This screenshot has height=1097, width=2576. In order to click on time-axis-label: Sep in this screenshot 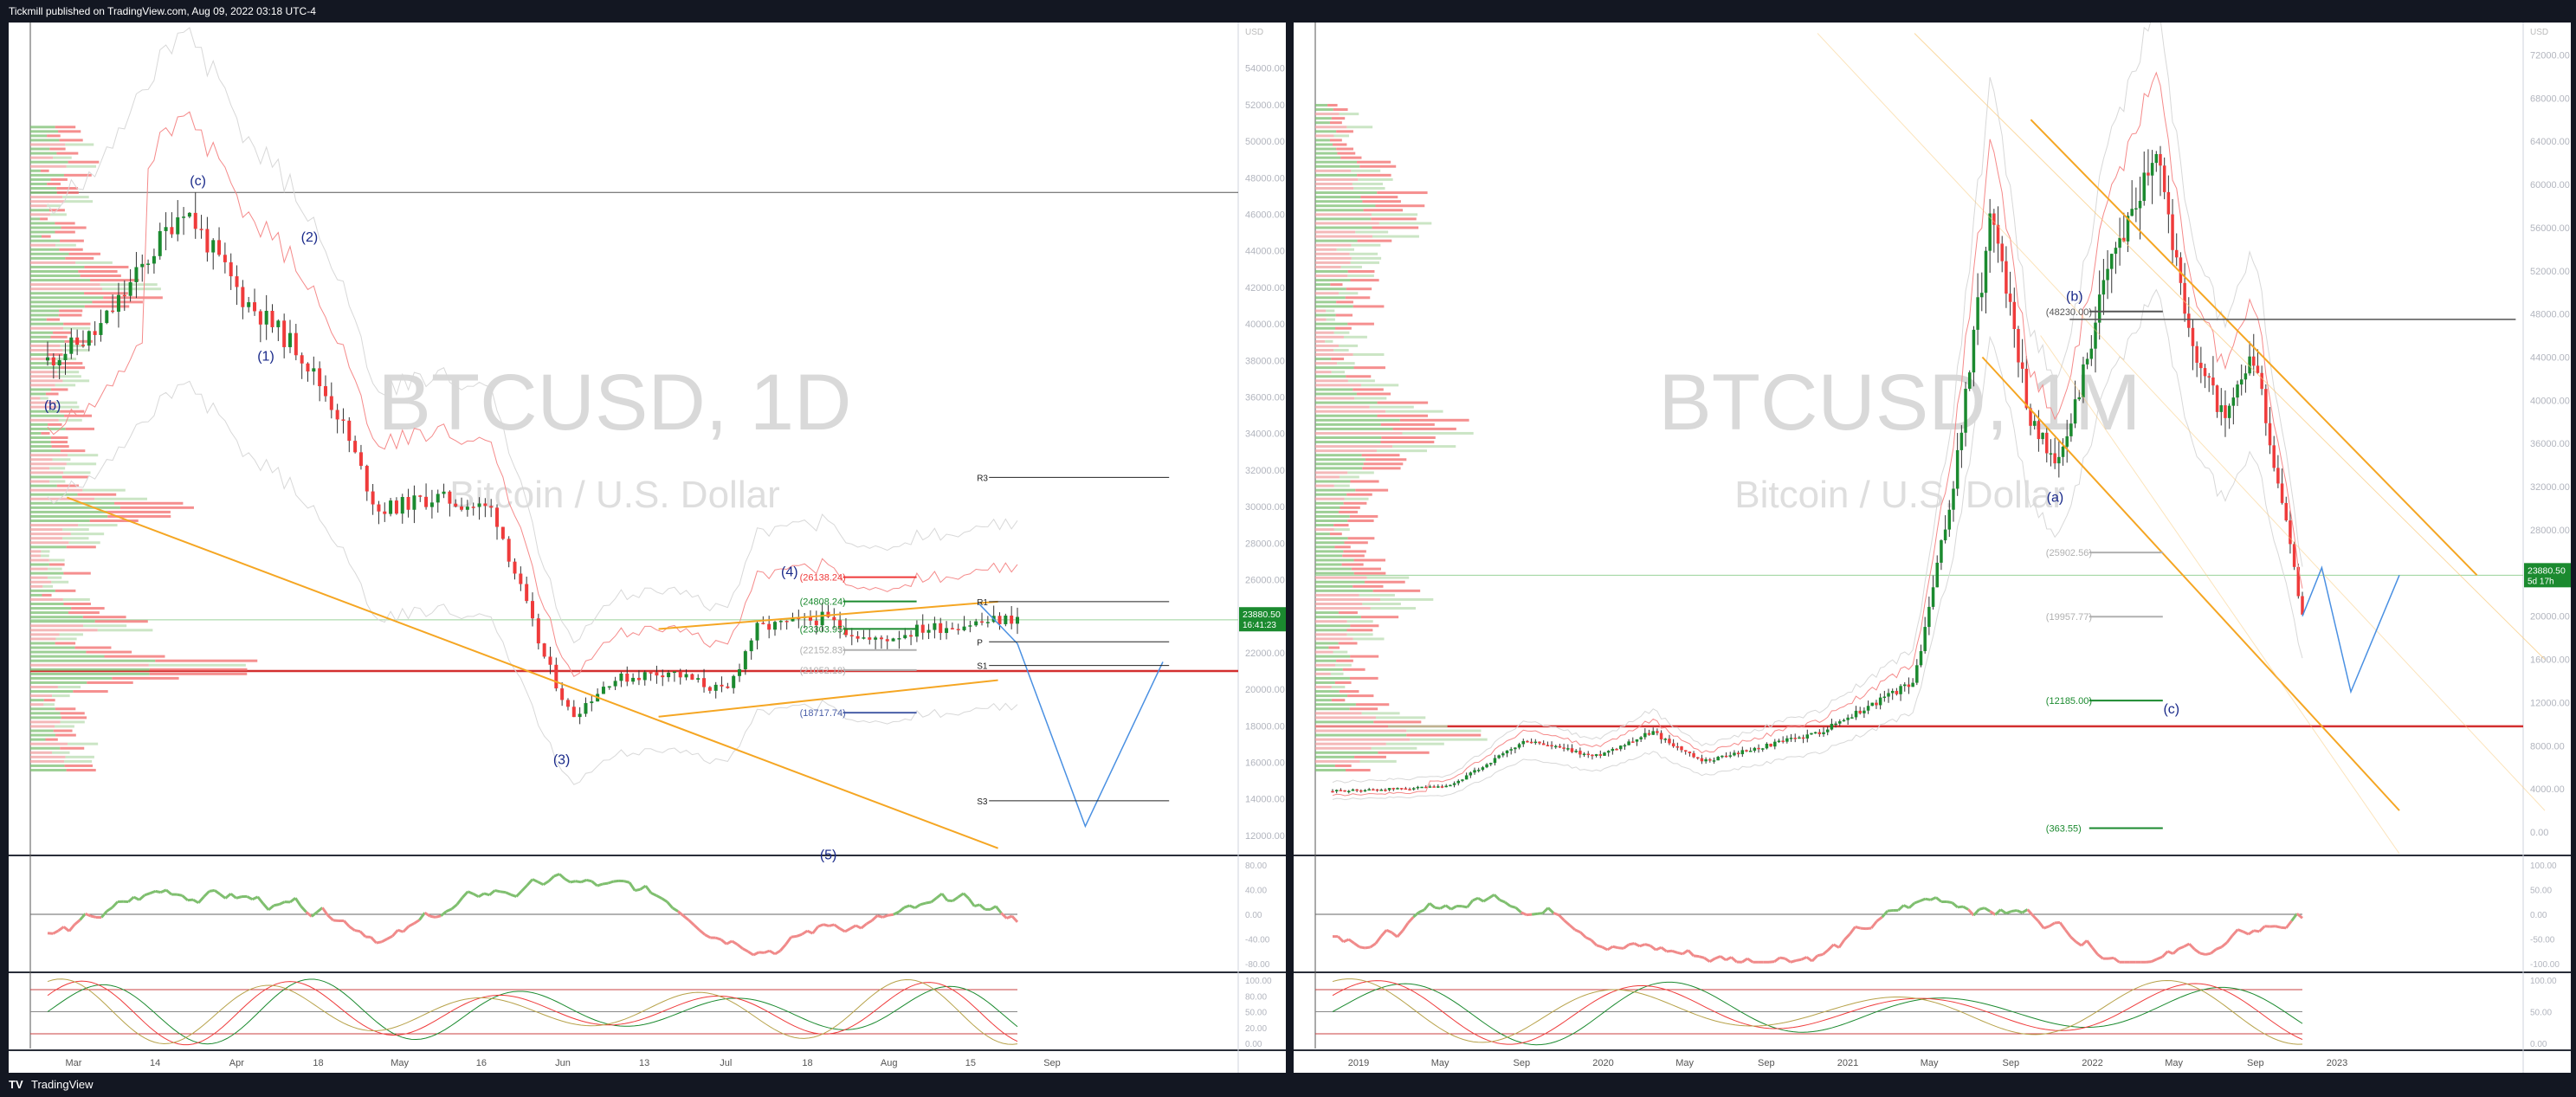, I will do `click(1766, 1063)`.